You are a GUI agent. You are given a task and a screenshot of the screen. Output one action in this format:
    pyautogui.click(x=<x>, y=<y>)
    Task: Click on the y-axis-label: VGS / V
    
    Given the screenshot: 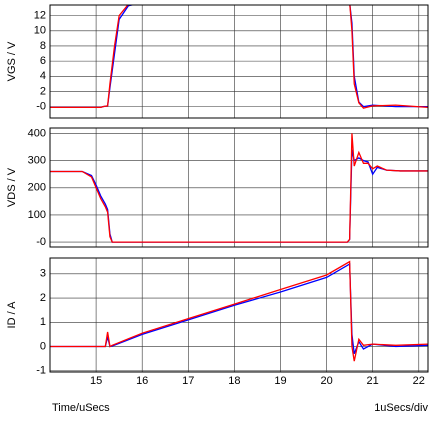 What is the action you would take?
    pyautogui.click(x=12, y=61)
    